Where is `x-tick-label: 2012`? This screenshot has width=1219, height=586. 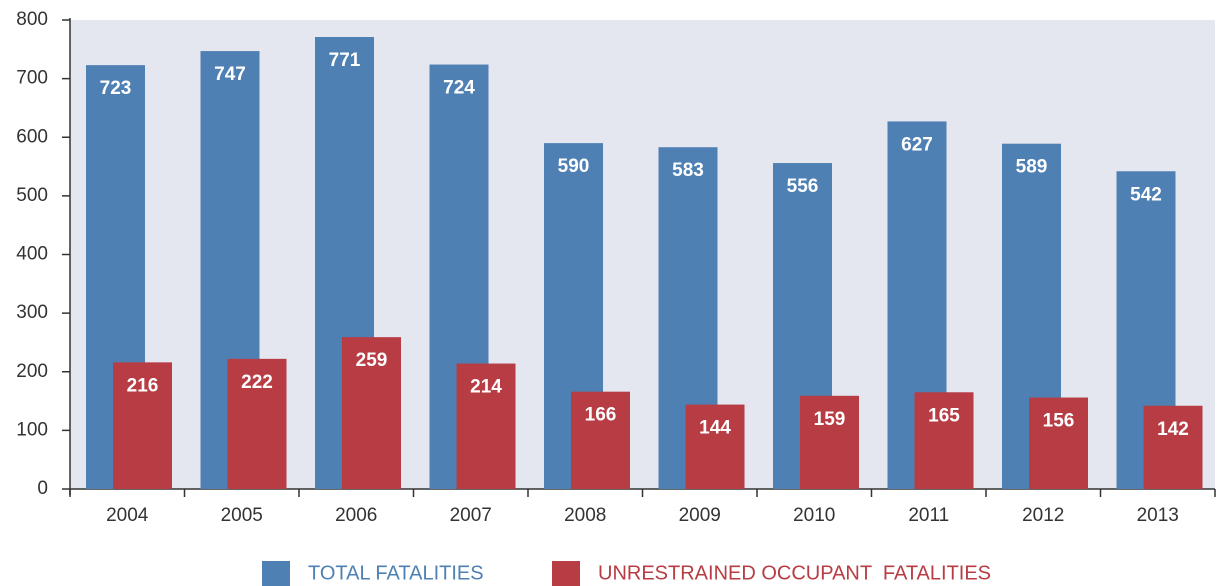 x-tick-label: 2012 is located at coordinates (1043, 515).